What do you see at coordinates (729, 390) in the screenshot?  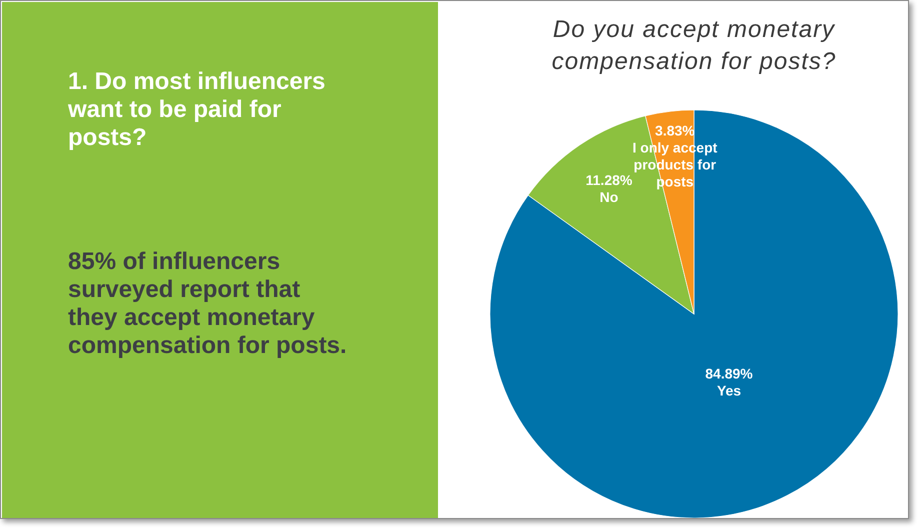 I see `slice-label: Yes` at bounding box center [729, 390].